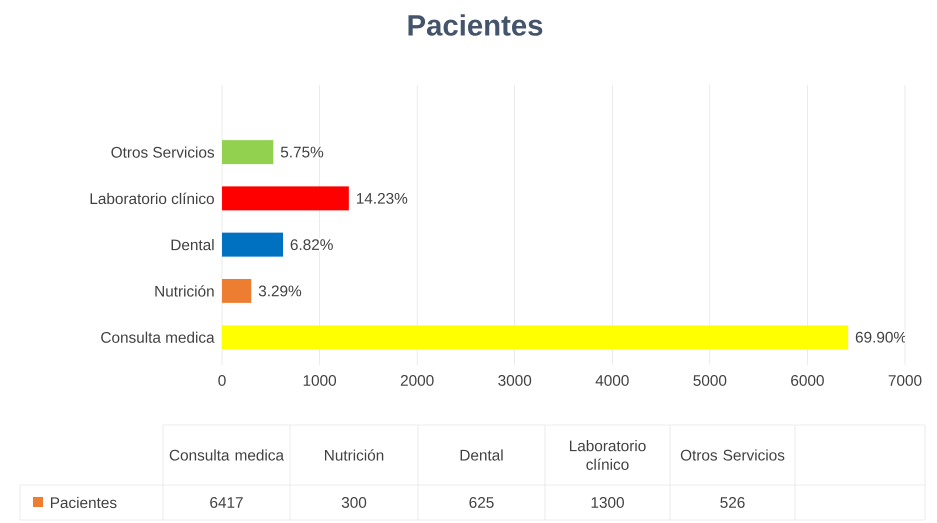 The width and height of the screenshot is (937, 523). Describe the element at coordinates (152, 198) in the screenshot. I see `y-tick-label: Laboratorio clínico` at that location.